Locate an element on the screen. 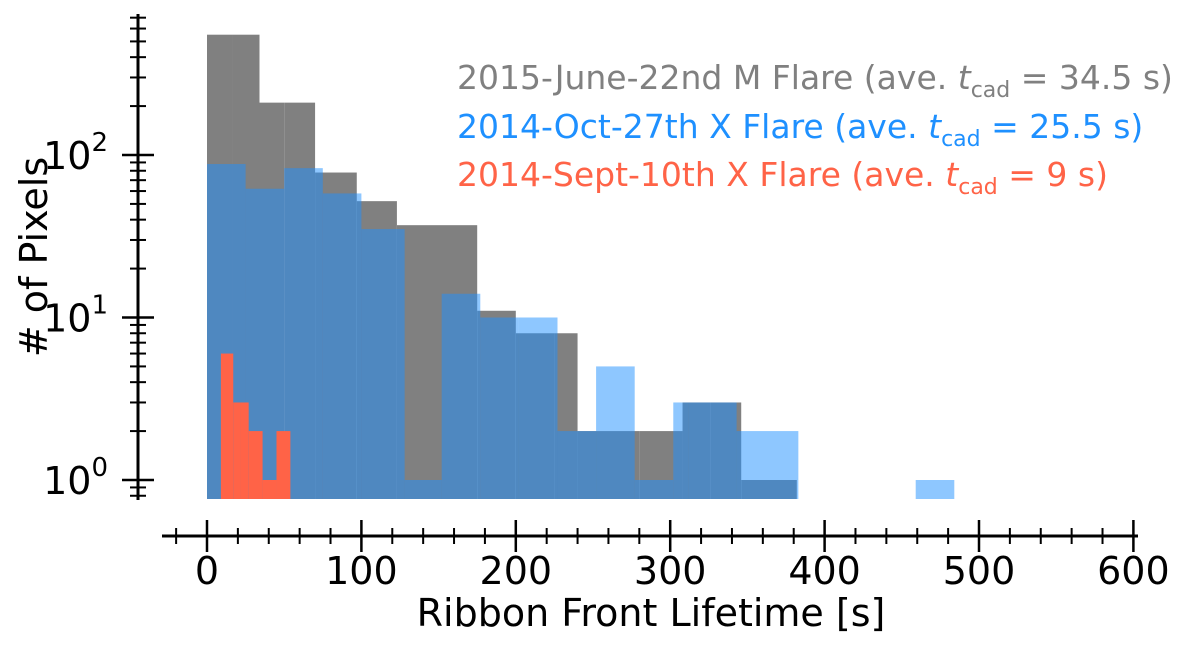 The width and height of the screenshot is (1196, 647). x-tick-label: 200 is located at coordinates (516, 571).